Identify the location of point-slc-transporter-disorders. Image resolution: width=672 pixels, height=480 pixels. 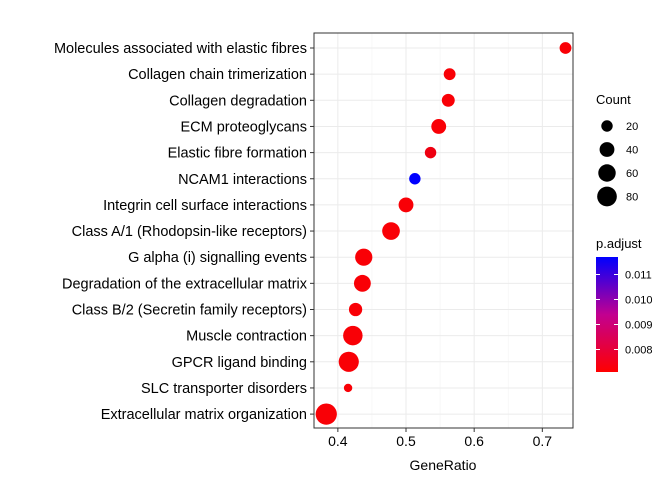
(348, 388).